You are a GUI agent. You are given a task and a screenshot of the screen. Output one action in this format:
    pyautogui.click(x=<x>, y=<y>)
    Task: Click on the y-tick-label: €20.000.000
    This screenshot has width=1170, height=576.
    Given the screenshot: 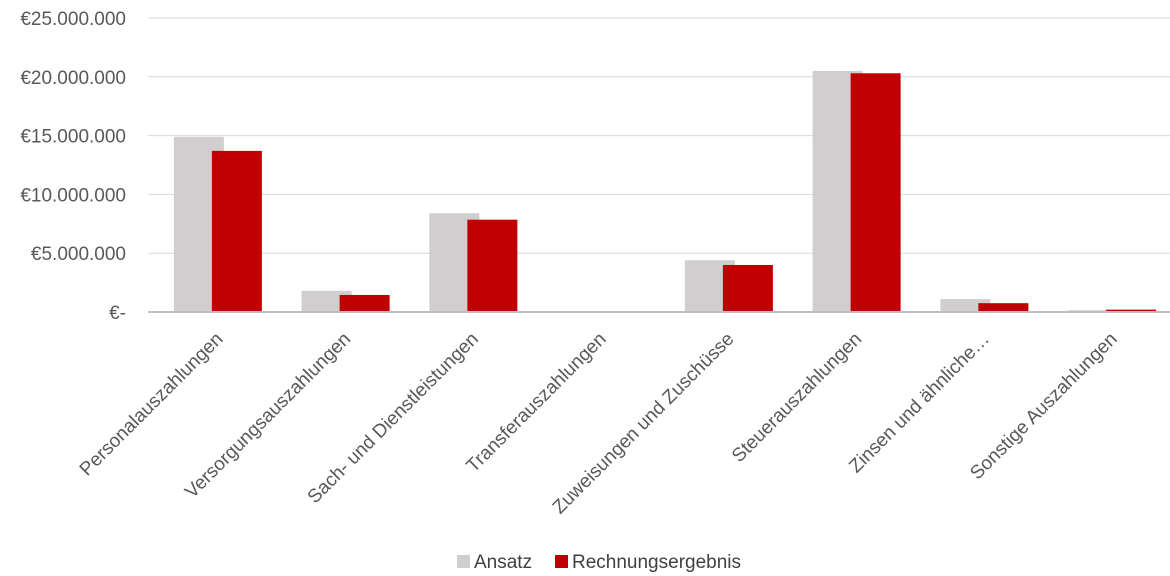 What is the action you would take?
    pyautogui.click(x=73, y=78)
    